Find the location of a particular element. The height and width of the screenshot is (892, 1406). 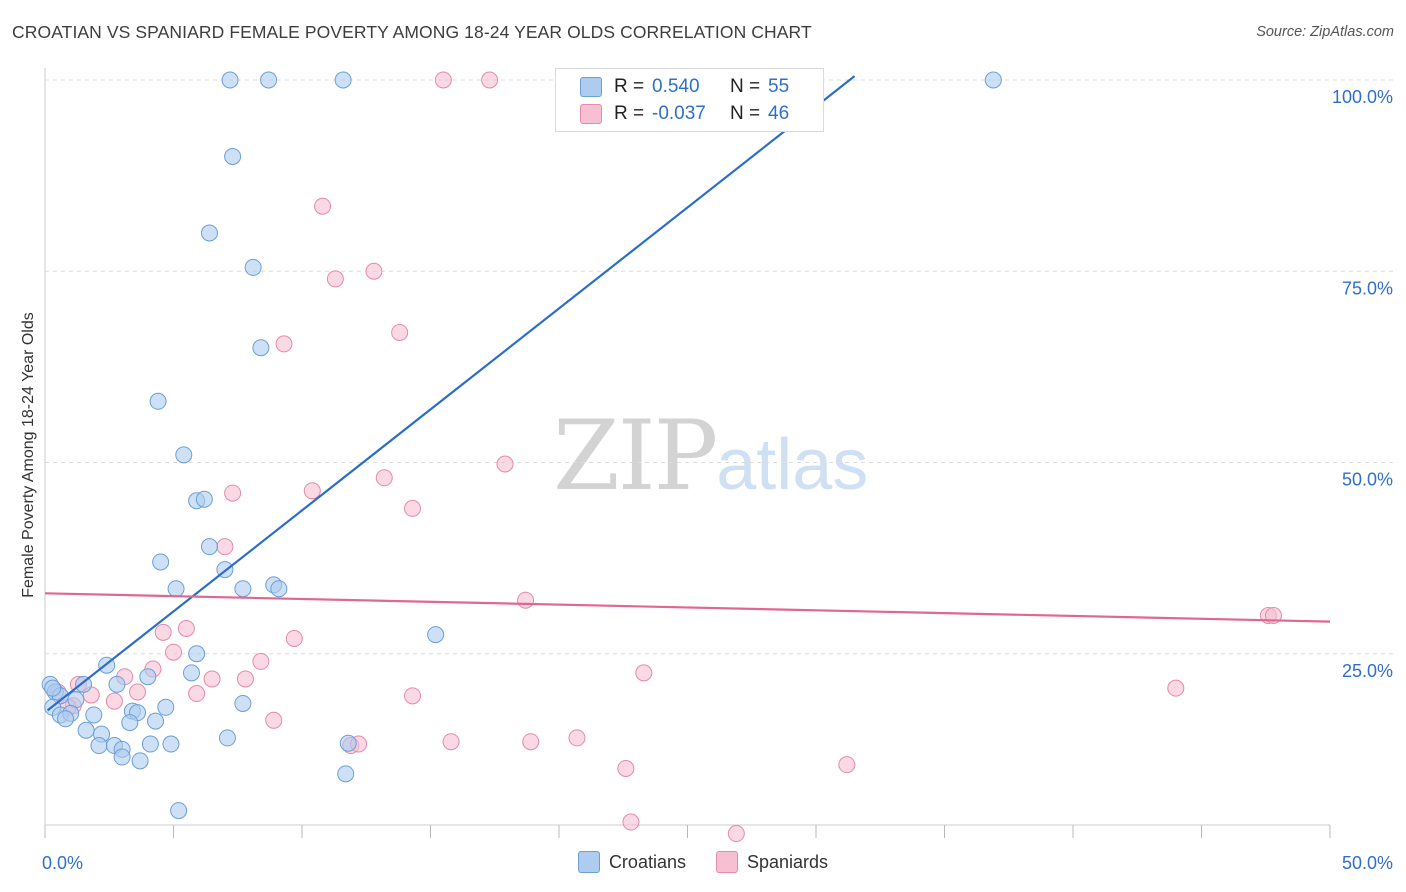

r-value: 0.540 is located at coordinates (676, 86).